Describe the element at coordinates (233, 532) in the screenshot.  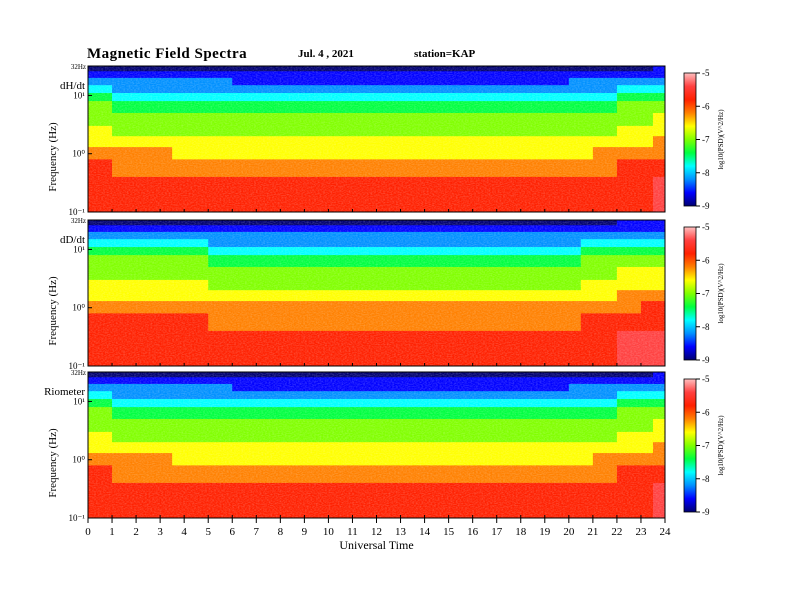
I see `x-tick-label: 6` at that location.